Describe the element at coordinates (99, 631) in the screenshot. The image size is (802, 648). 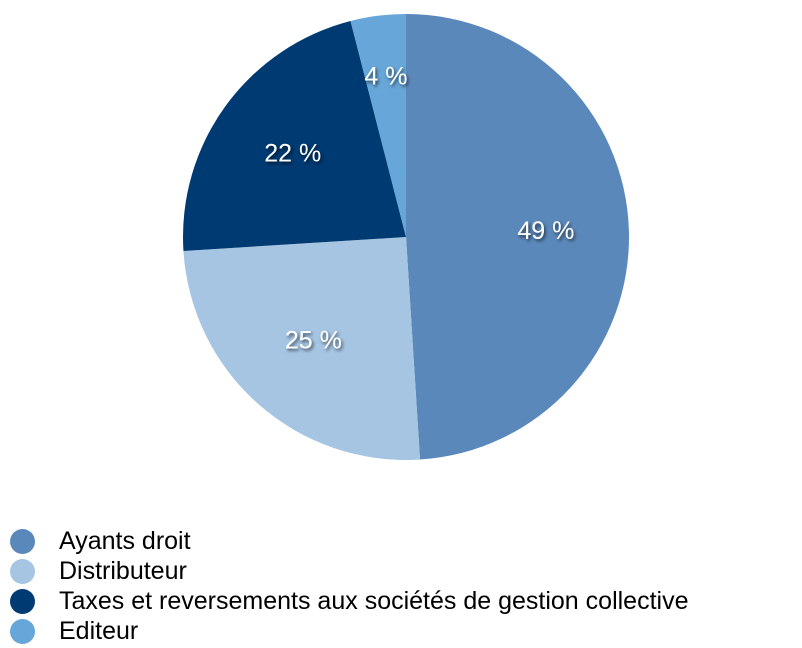
I see `legend-label: Editeur` at that location.